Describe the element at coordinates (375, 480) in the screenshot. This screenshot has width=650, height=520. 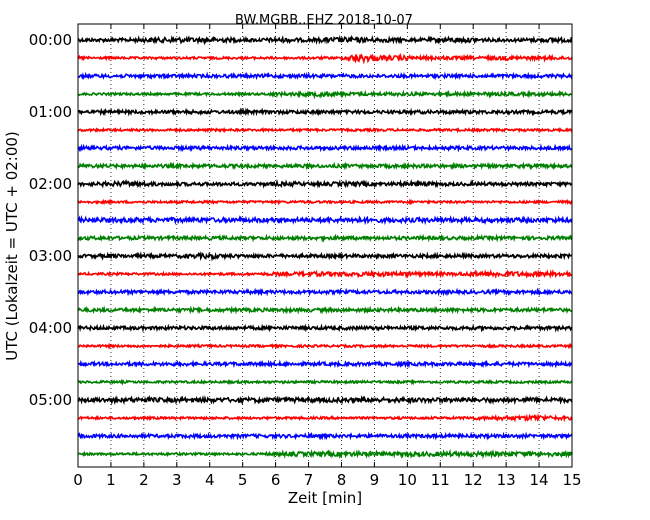
I see `x-tick-label: 9` at that location.